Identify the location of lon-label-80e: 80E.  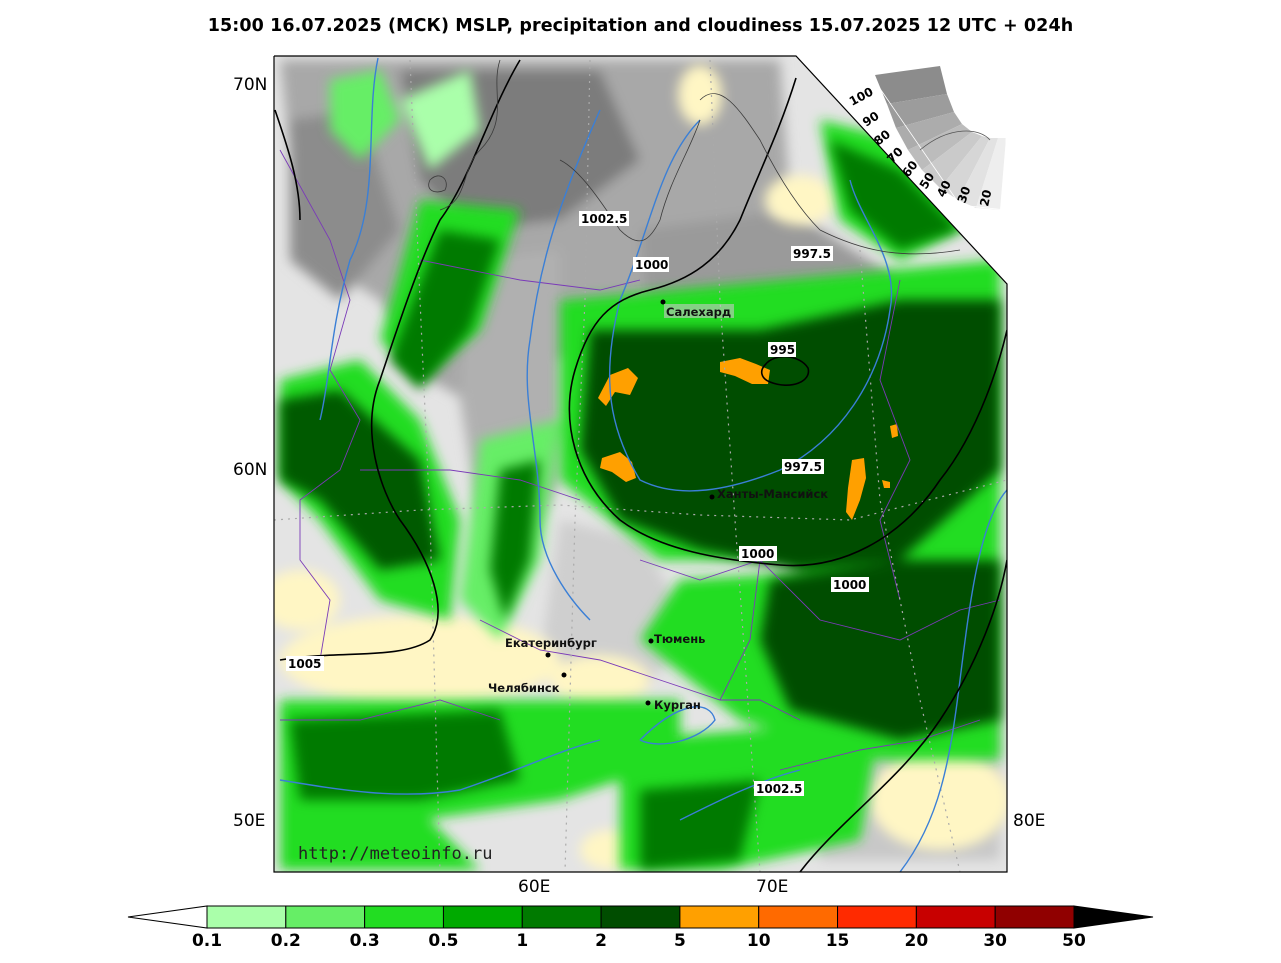
(1029, 821).